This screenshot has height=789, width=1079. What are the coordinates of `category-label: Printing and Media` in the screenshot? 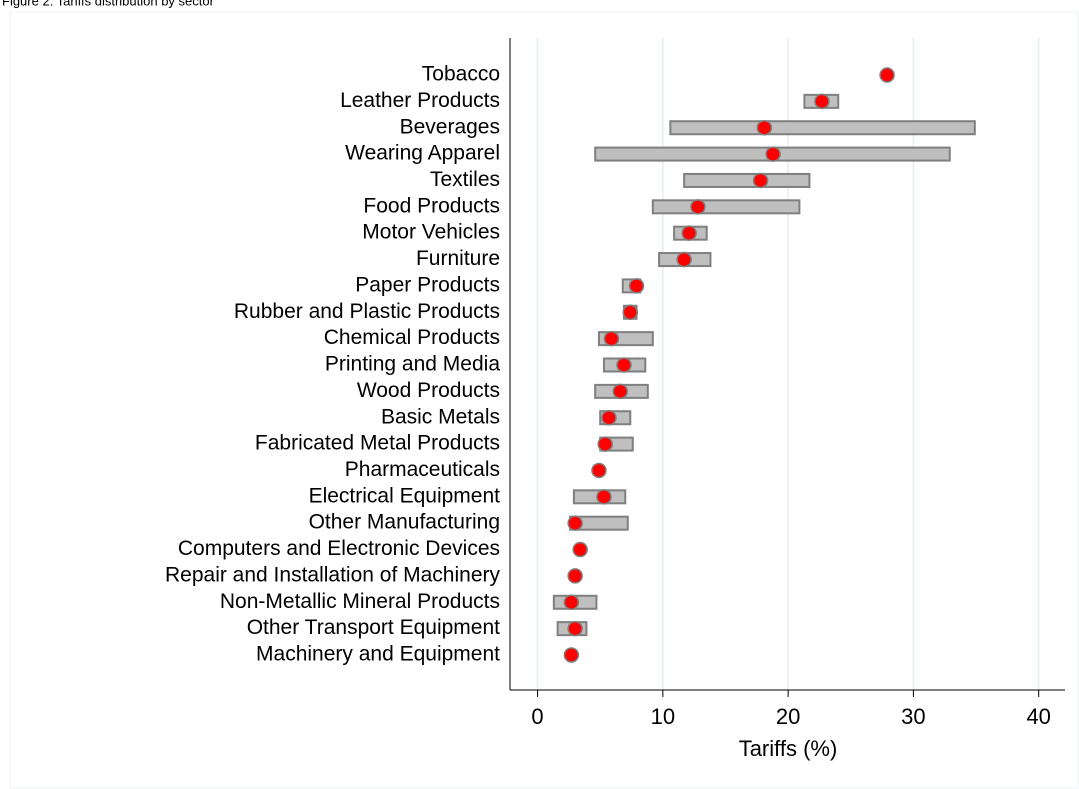 It's located at (412, 364).